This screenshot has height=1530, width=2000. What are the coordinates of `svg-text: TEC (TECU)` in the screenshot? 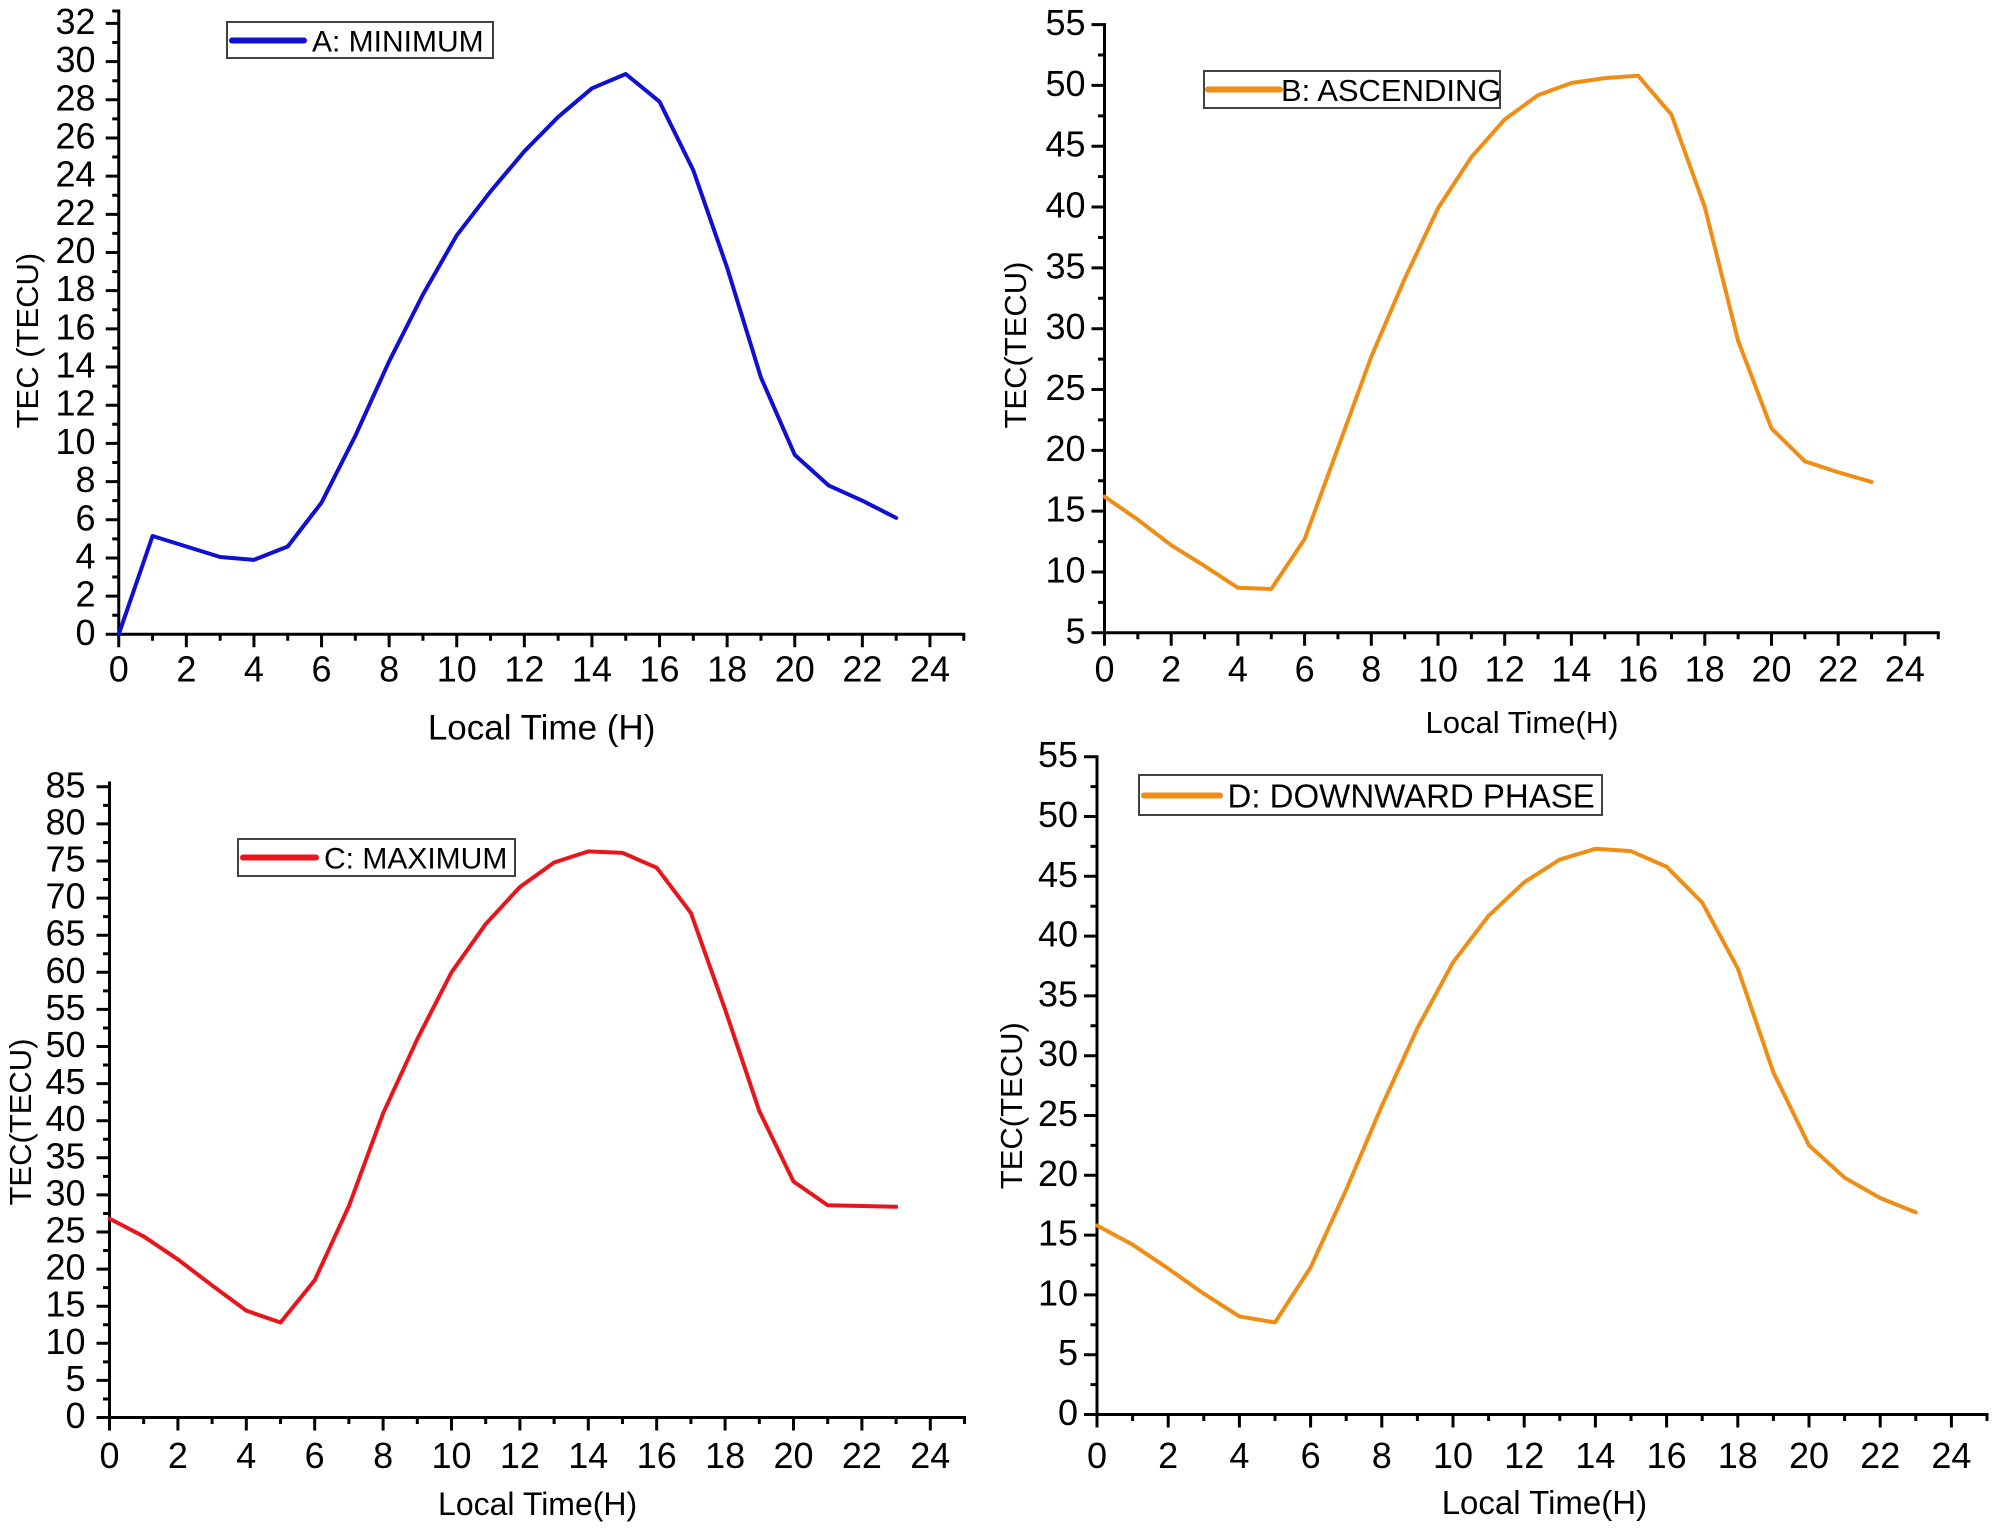 It's located at (27, 341).